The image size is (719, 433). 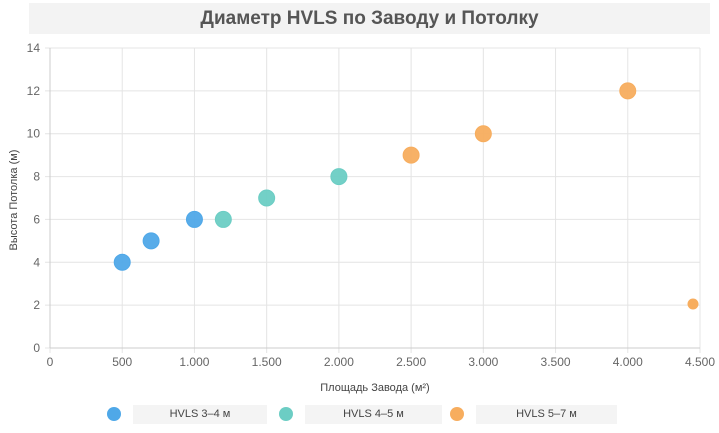 I want to click on legend-item: HVLS 4–5 м, so click(x=360, y=414).